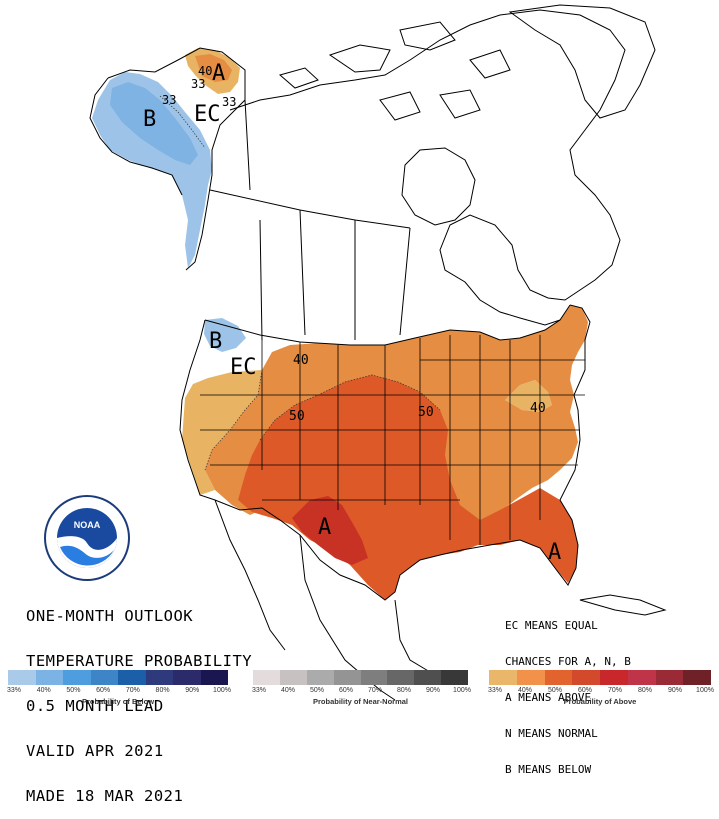 The image size is (719, 819). Describe the element at coordinates (87, 538) in the screenshot. I see `noaa-logo: NOAA` at that location.